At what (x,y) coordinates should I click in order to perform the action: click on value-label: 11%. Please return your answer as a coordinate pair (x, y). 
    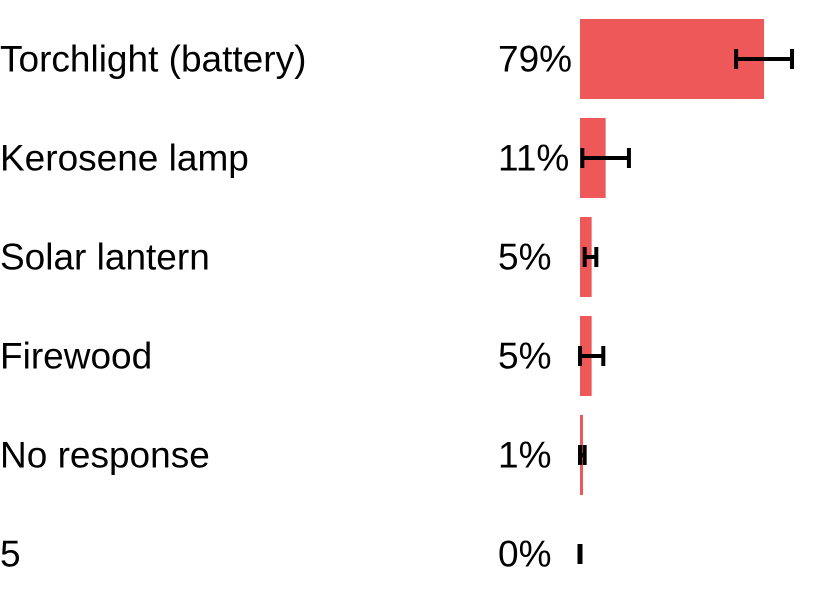
    Looking at the image, I should click on (533, 158).